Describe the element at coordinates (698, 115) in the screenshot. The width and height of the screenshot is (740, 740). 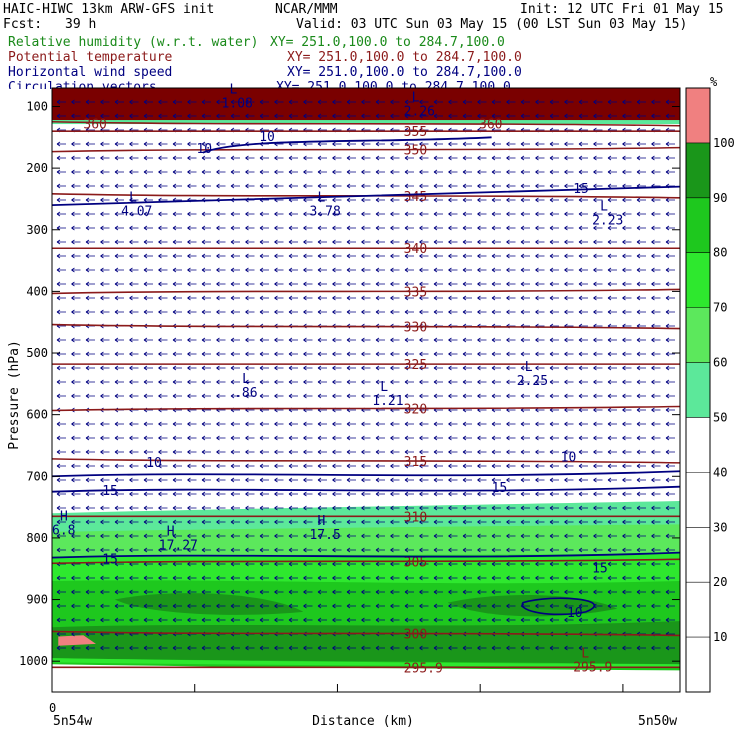
I see `colorbar-band` at that location.